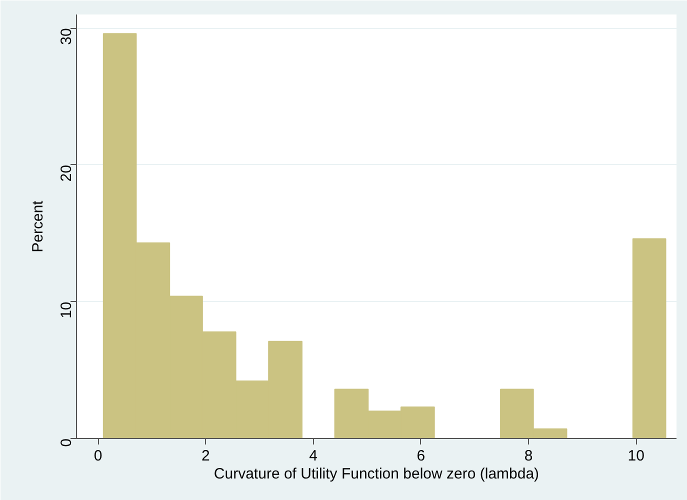 The width and height of the screenshot is (687, 500). I want to click on y-tick-label: 20, so click(66, 173).